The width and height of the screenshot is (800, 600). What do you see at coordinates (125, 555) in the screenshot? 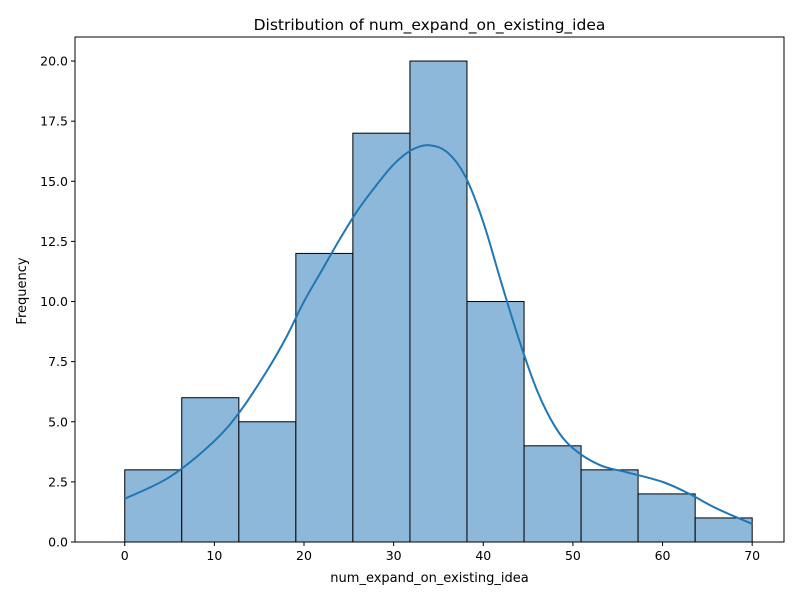
I see `x-tick-label: 0` at bounding box center [125, 555].